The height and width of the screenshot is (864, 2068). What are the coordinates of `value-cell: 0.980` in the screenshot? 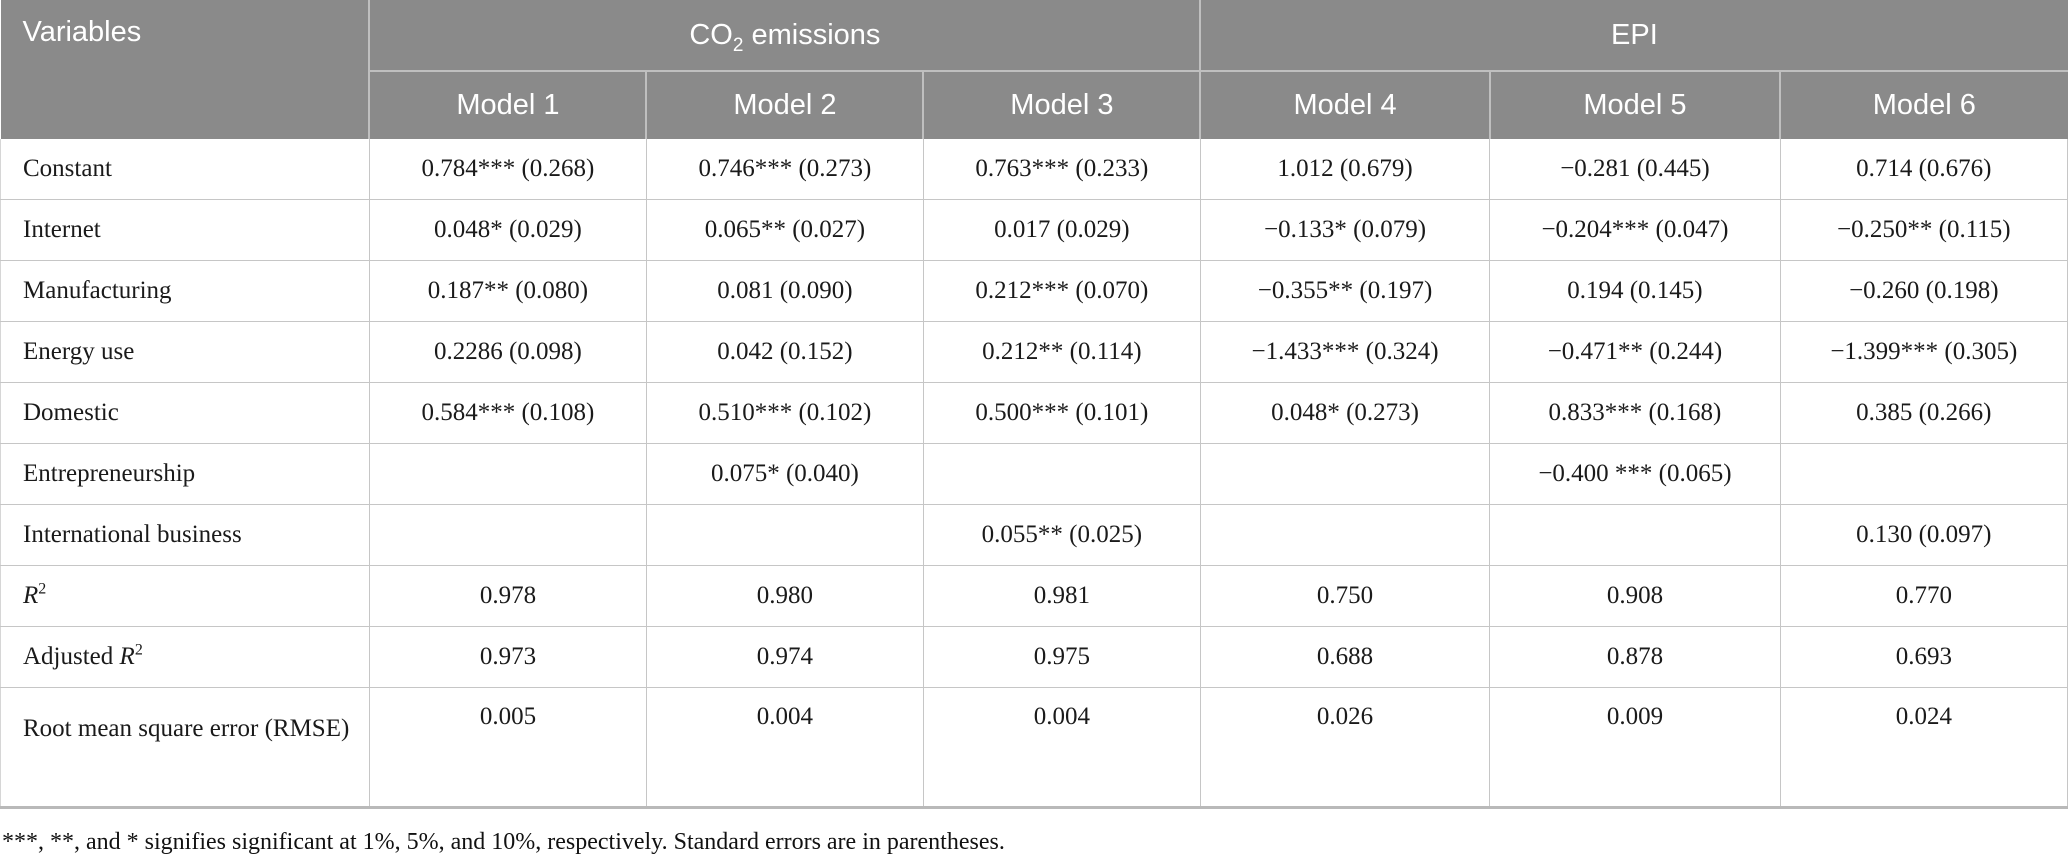 It's located at (784, 596).